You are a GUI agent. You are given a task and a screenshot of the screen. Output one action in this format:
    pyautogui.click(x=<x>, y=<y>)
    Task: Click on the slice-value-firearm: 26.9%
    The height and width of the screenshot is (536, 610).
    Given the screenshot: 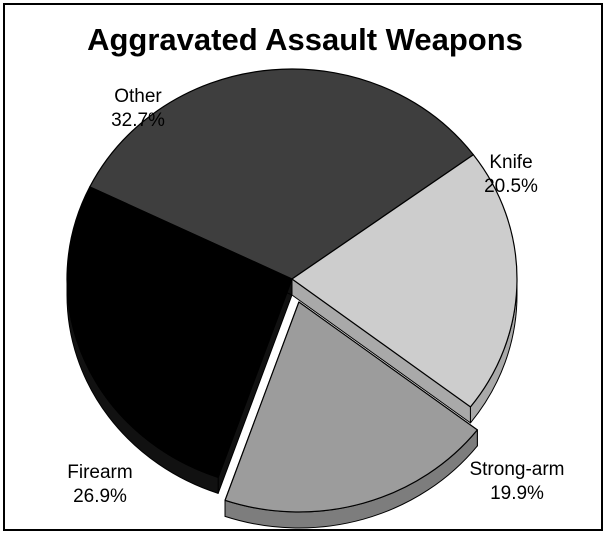 What is the action you would take?
    pyautogui.click(x=100, y=496)
    